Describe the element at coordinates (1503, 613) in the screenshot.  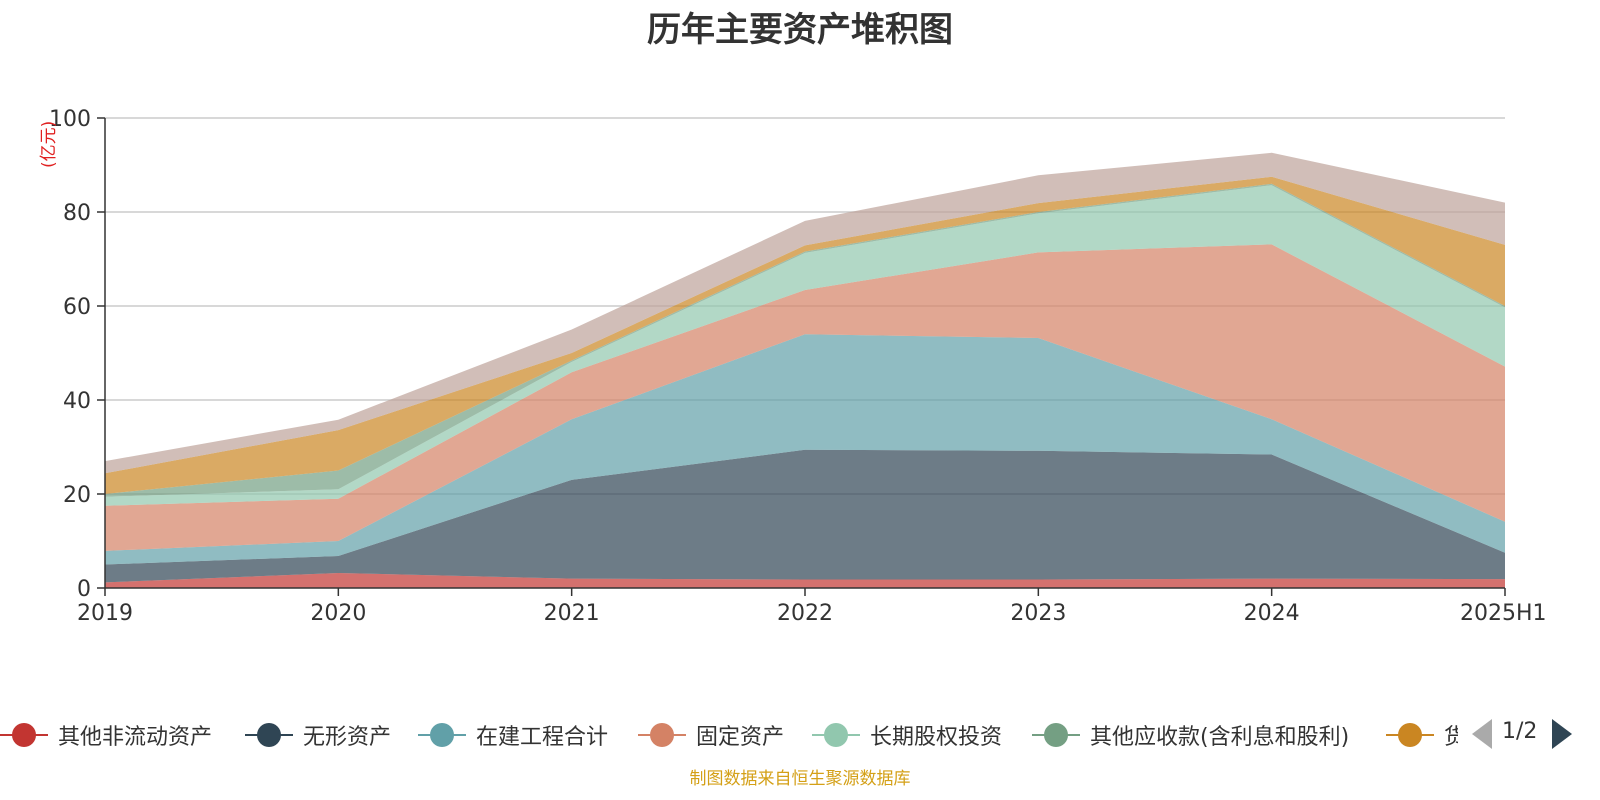
I see `x-tick-label: 2025H1` at that location.